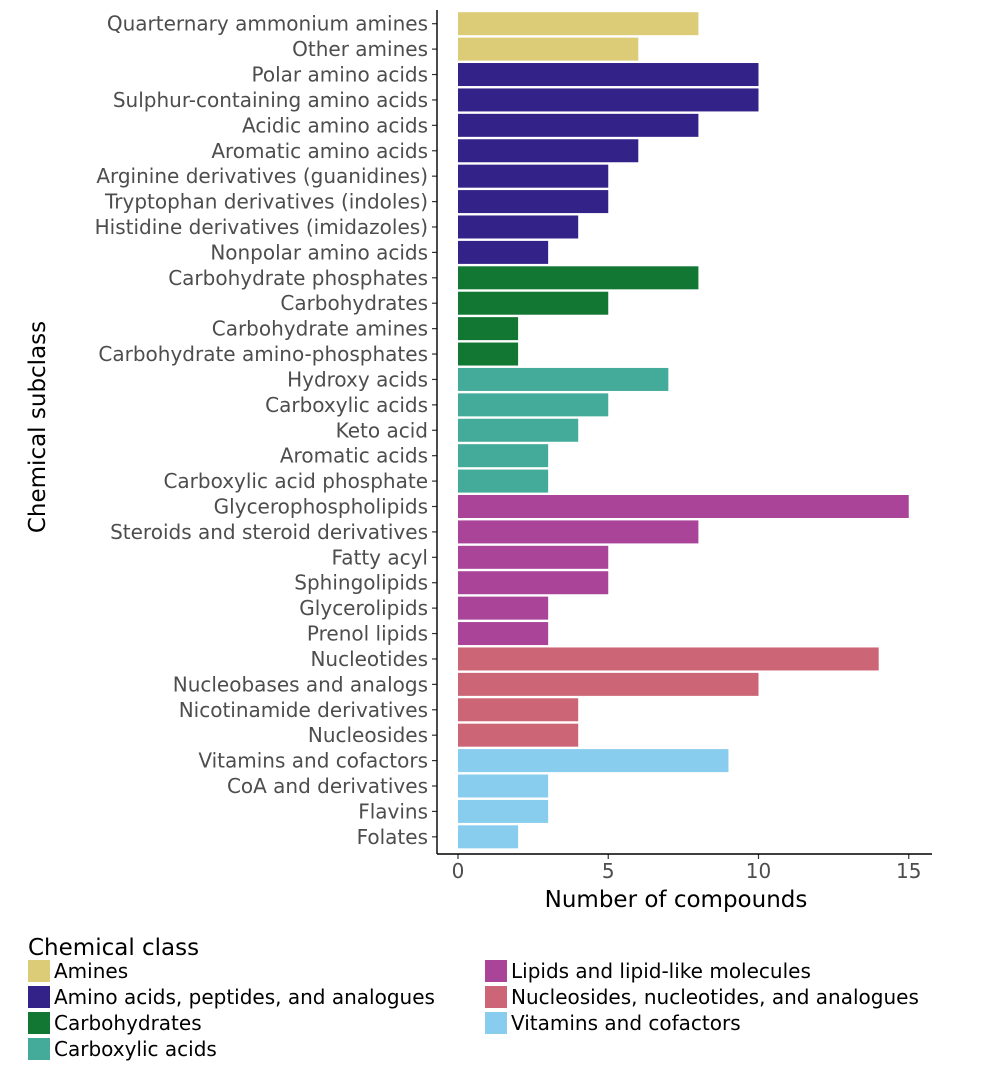 The width and height of the screenshot is (992, 1089). Describe the element at coordinates (367, 634) in the screenshot. I see `y-tick-label: Prenol lipids` at that location.